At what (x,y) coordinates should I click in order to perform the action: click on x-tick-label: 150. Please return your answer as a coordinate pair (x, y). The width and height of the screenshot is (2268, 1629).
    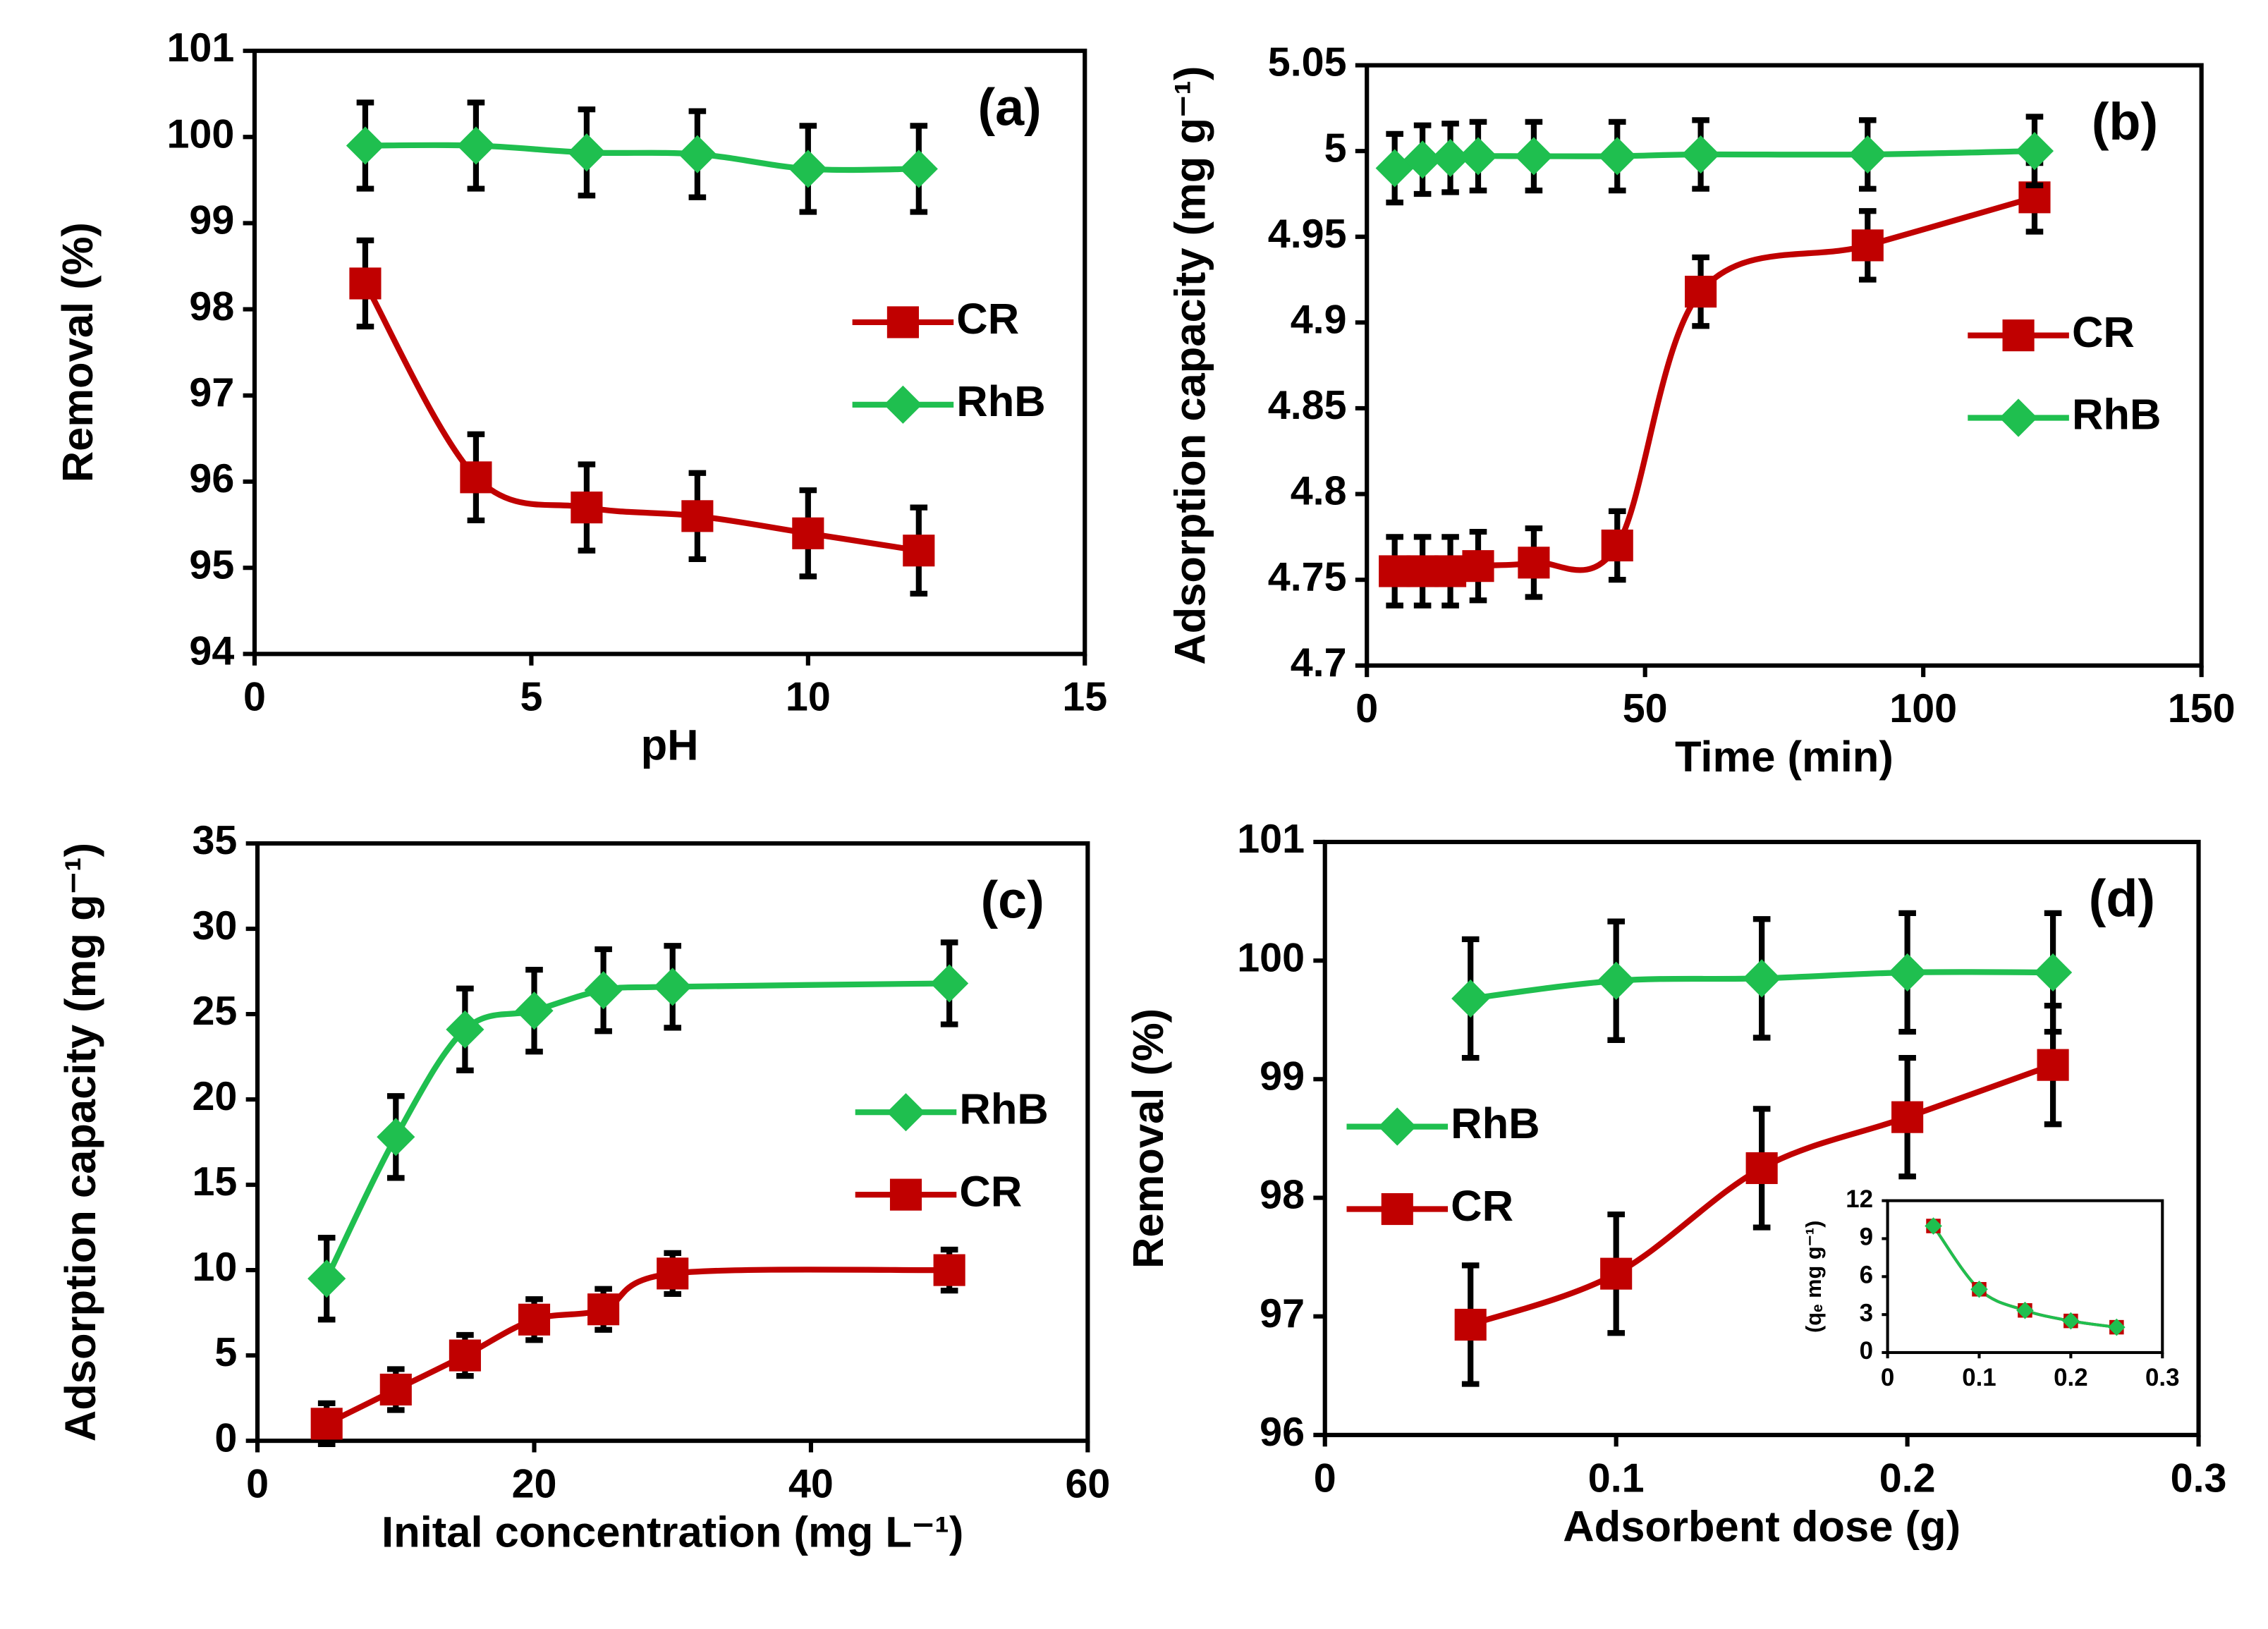
    Looking at the image, I should click on (2202, 708).